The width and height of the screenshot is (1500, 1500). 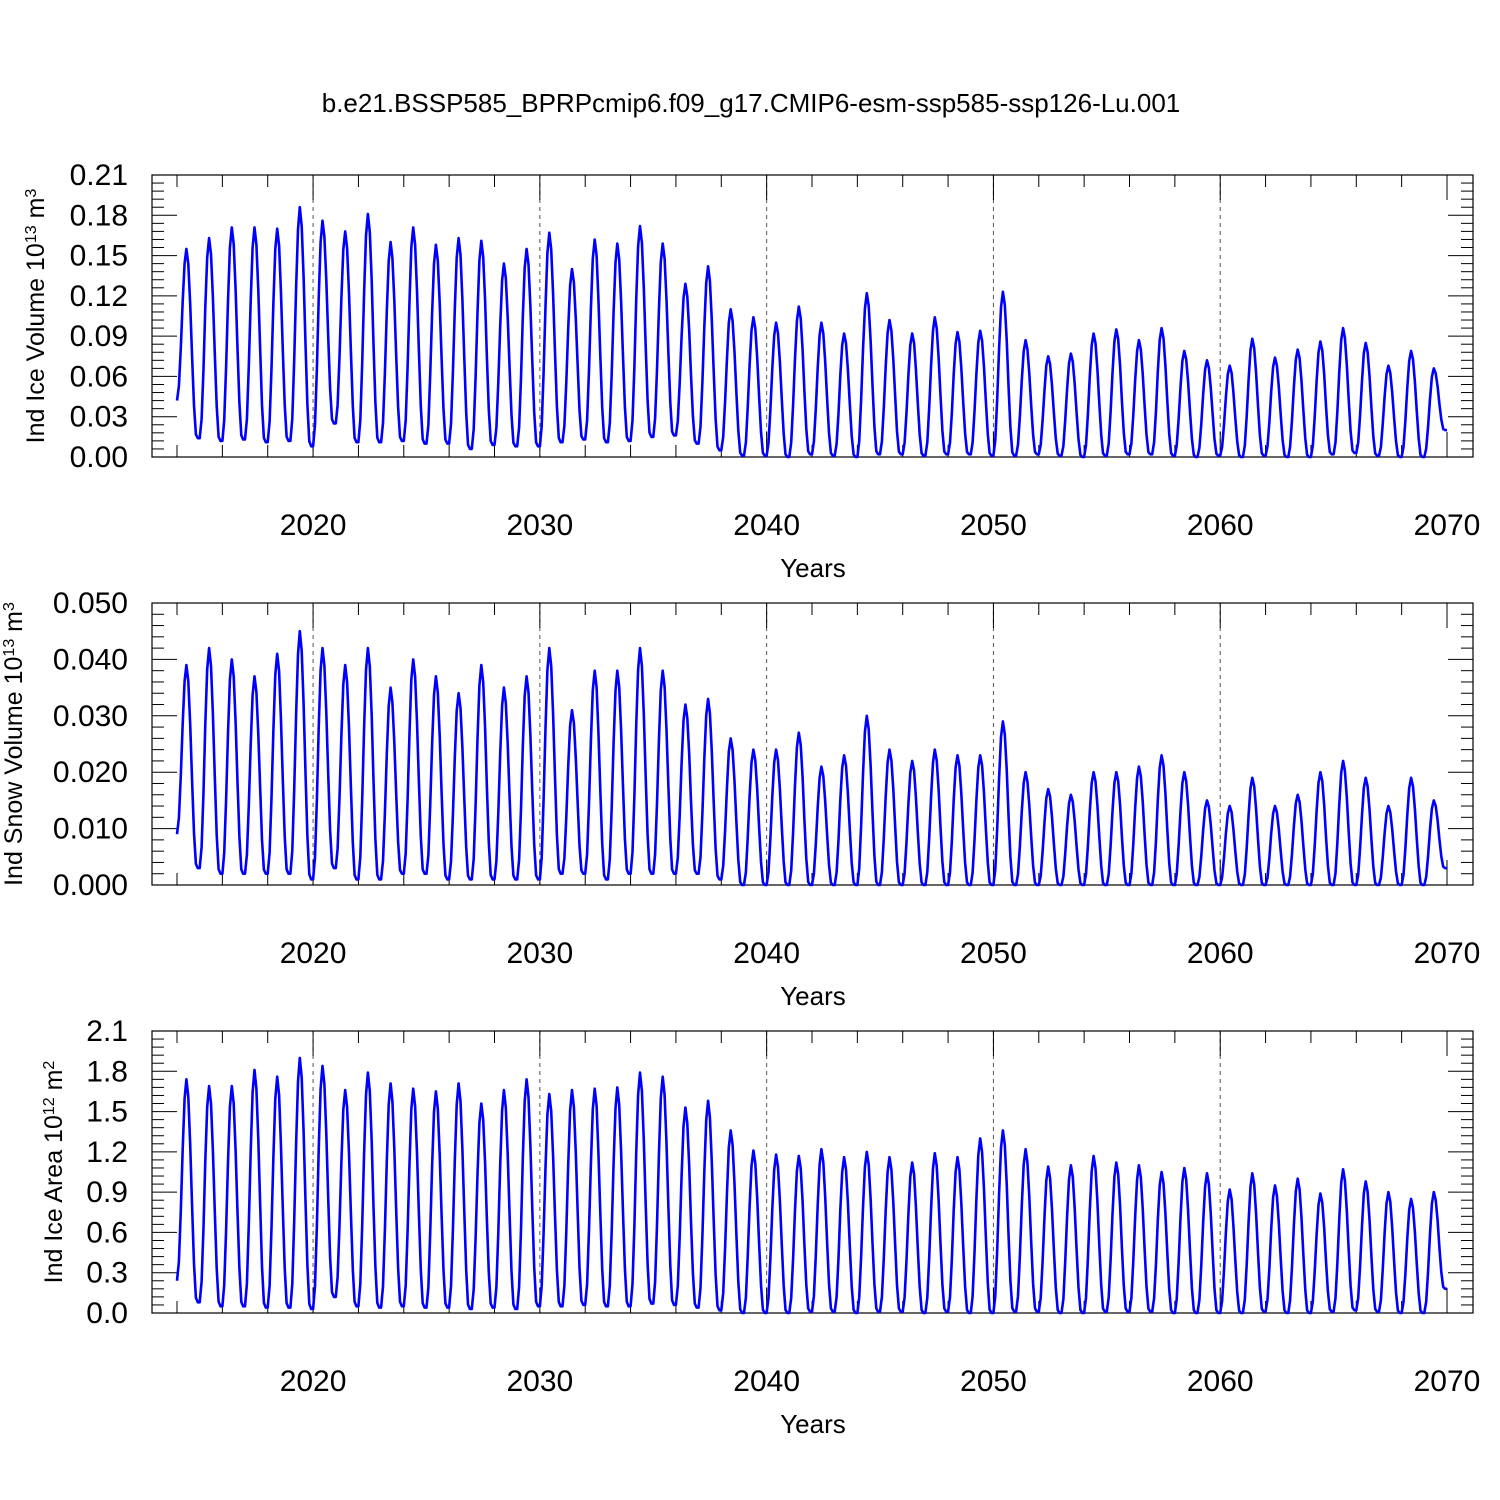 I want to click on y-tick-label: 0.010, so click(x=90, y=829).